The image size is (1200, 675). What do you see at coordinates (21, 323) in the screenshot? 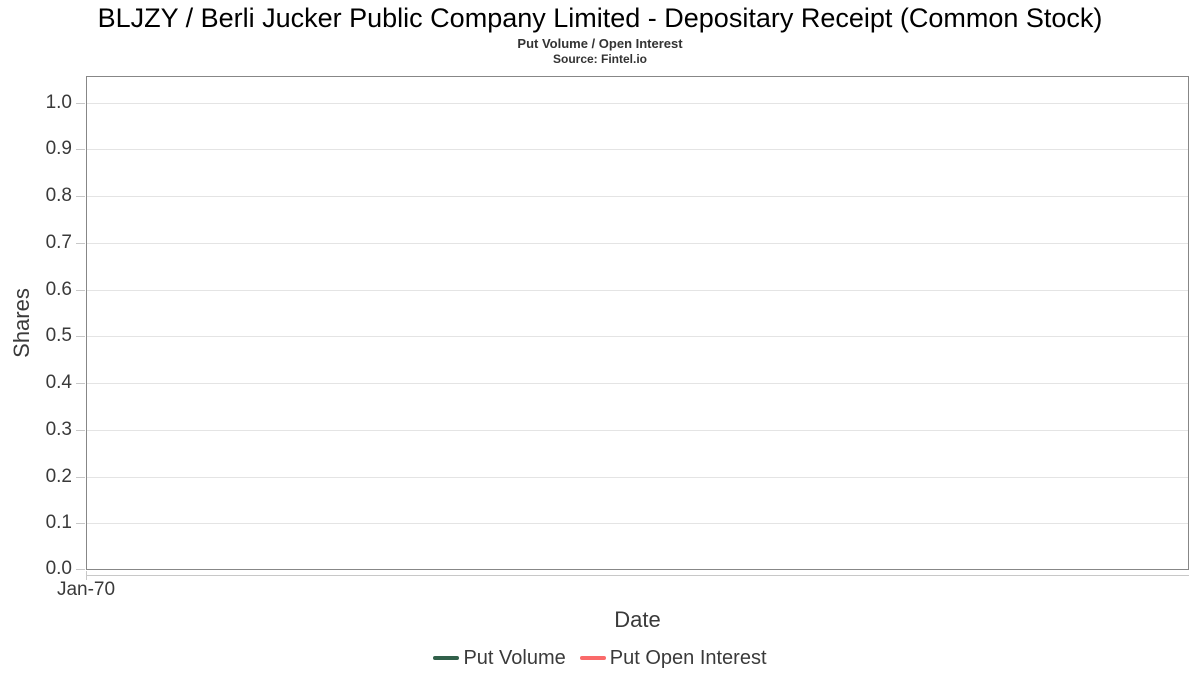
I see `y-axis-title: Shares` at bounding box center [21, 323].